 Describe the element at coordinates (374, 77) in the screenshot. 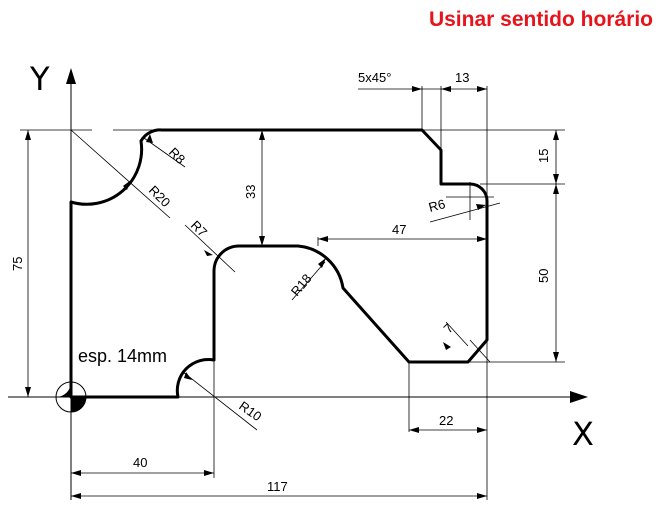

I see `dim-chamfer-5x45: 5x45°` at that location.